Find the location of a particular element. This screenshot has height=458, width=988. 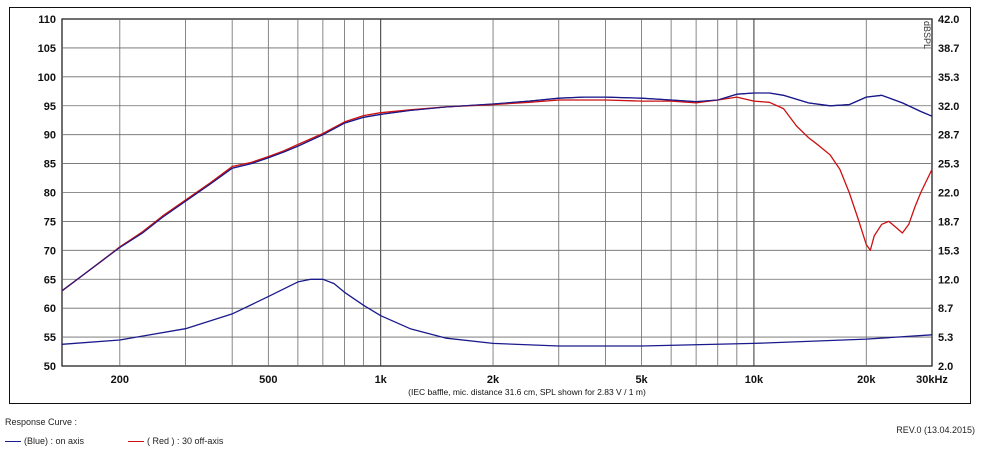

legend-item-on-axis: (Blue) : on axis is located at coordinates (44, 441).